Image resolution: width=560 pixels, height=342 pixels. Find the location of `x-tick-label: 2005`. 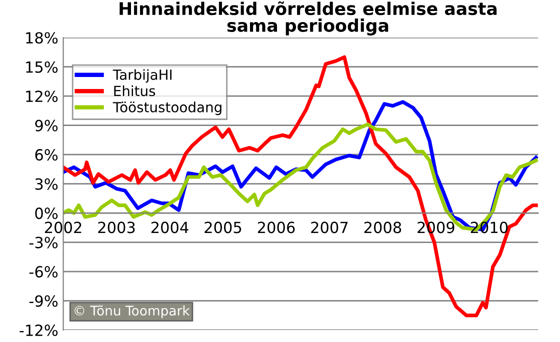

x-tick-label: 2005 is located at coordinates (223, 228).